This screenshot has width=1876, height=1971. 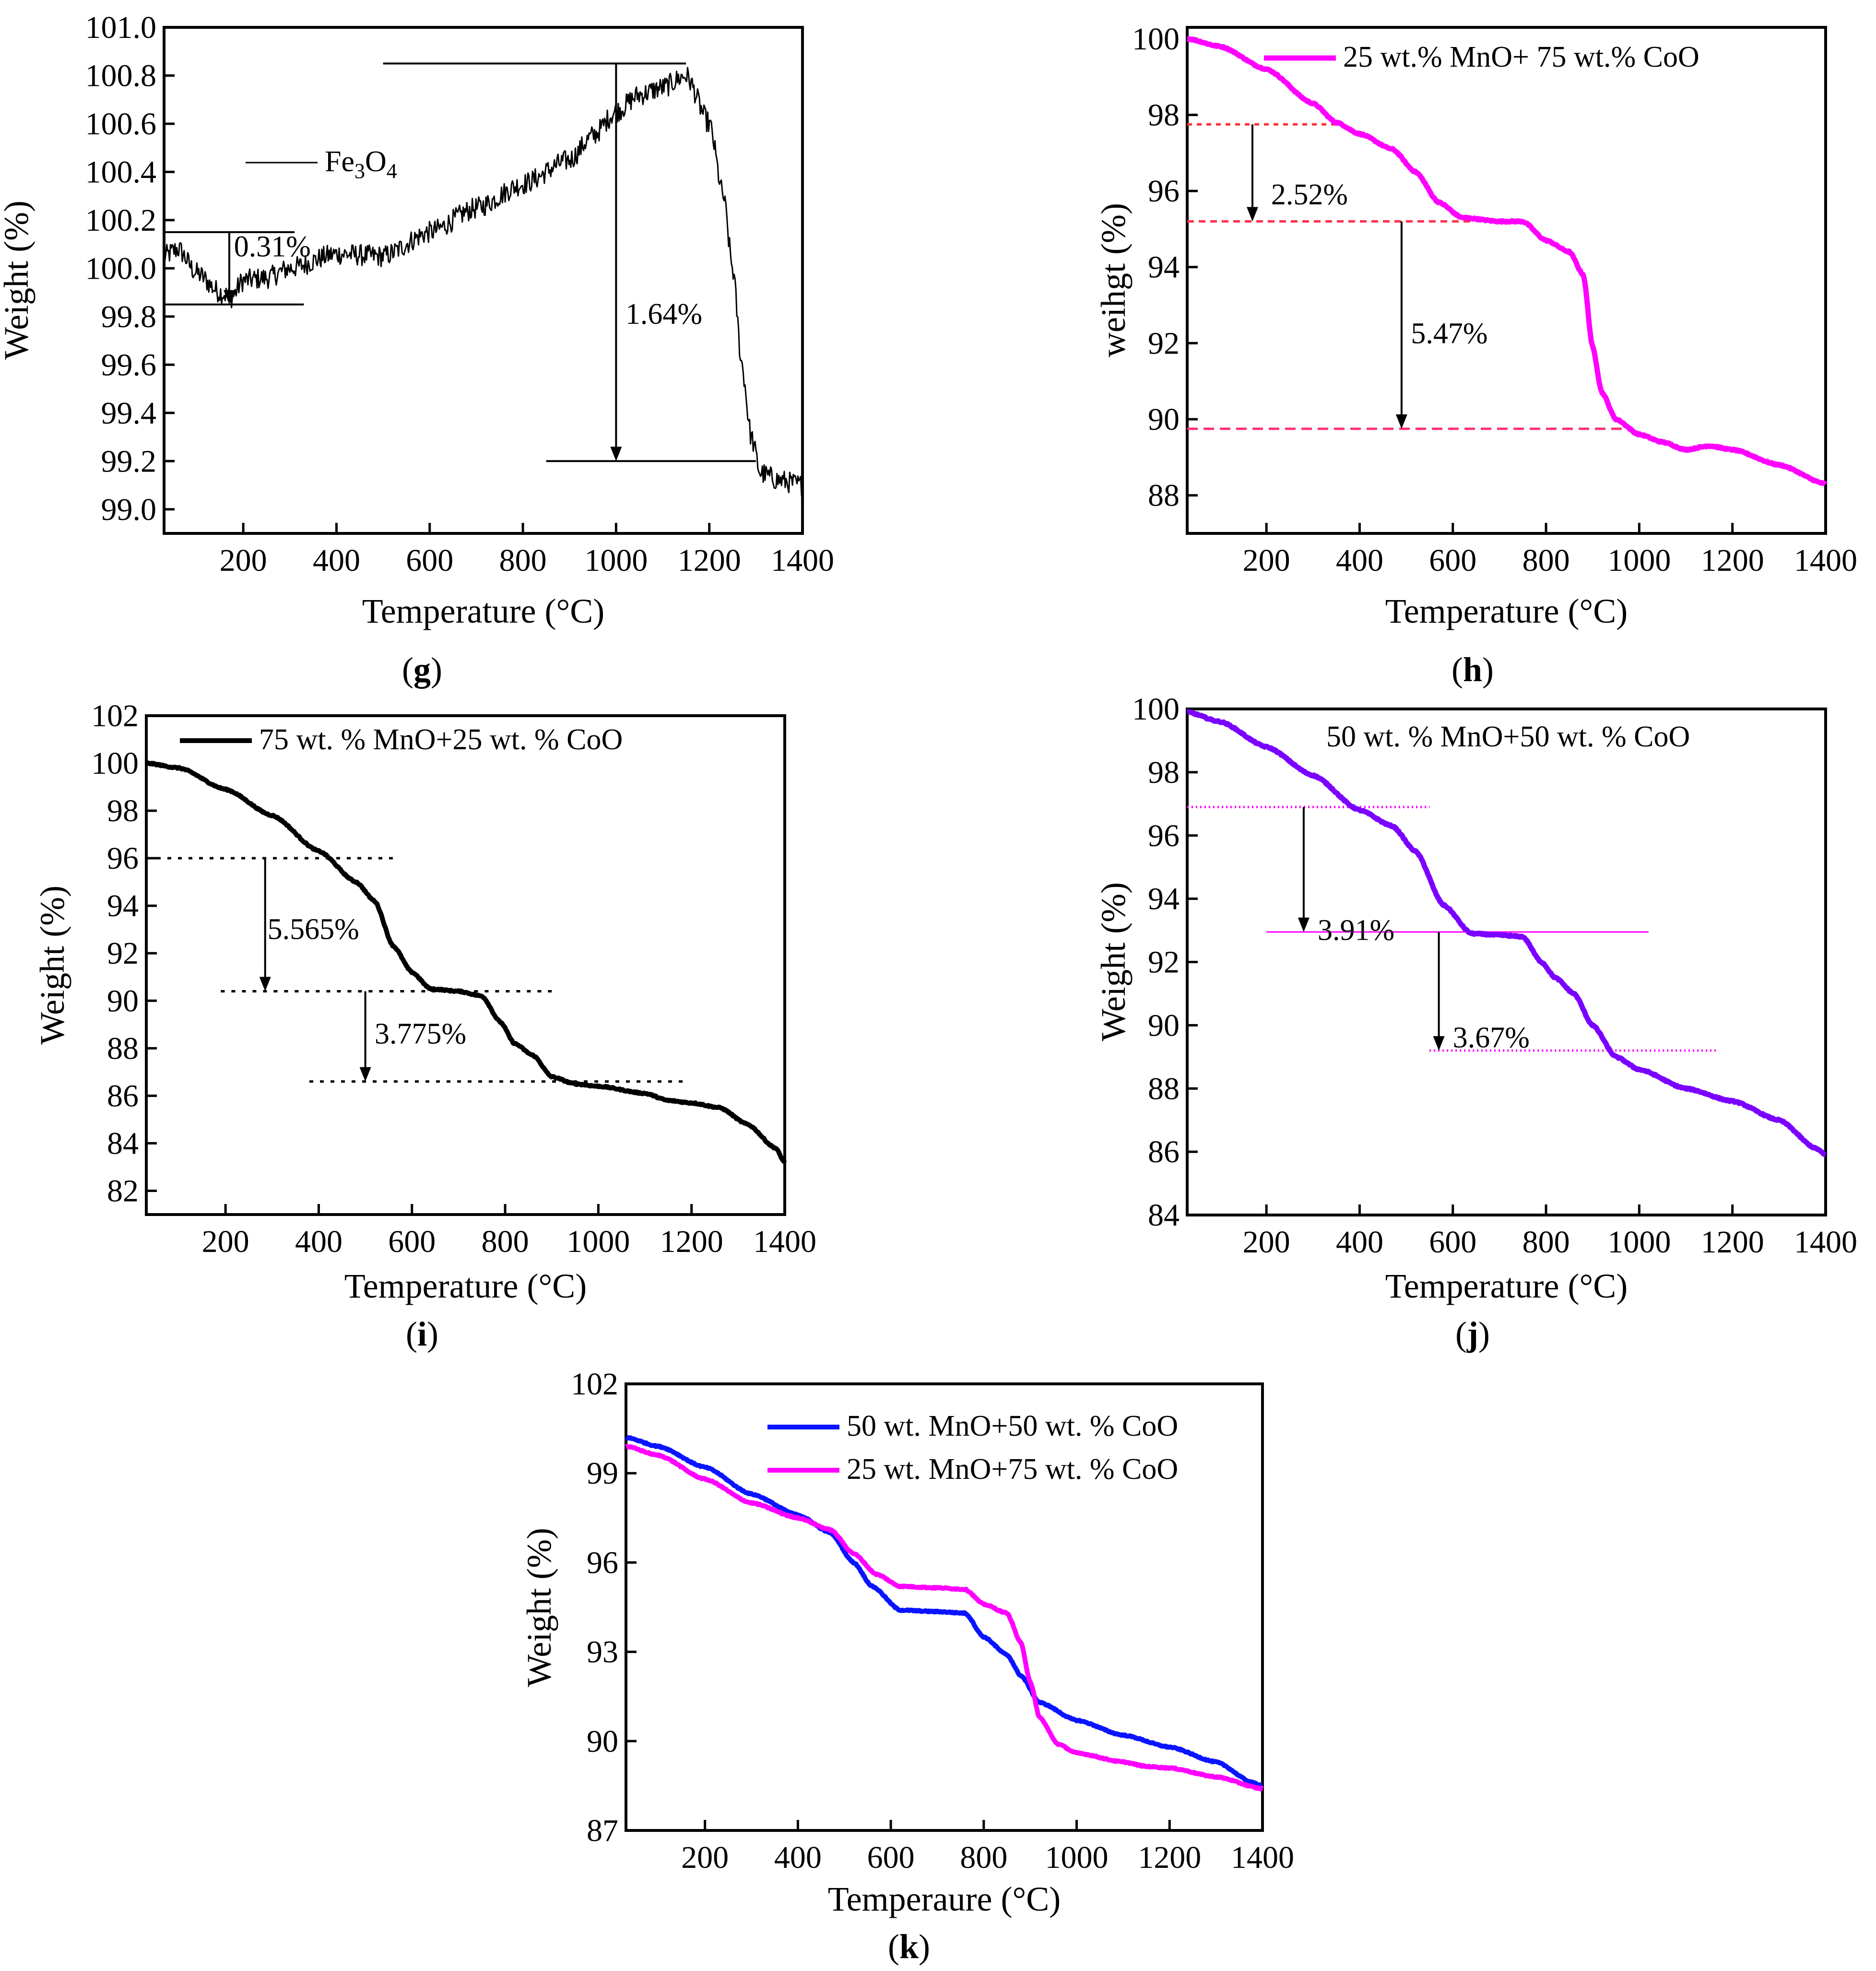 What do you see at coordinates (115, 715) in the screenshot?
I see `y-tick-label: 102` at bounding box center [115, 715].